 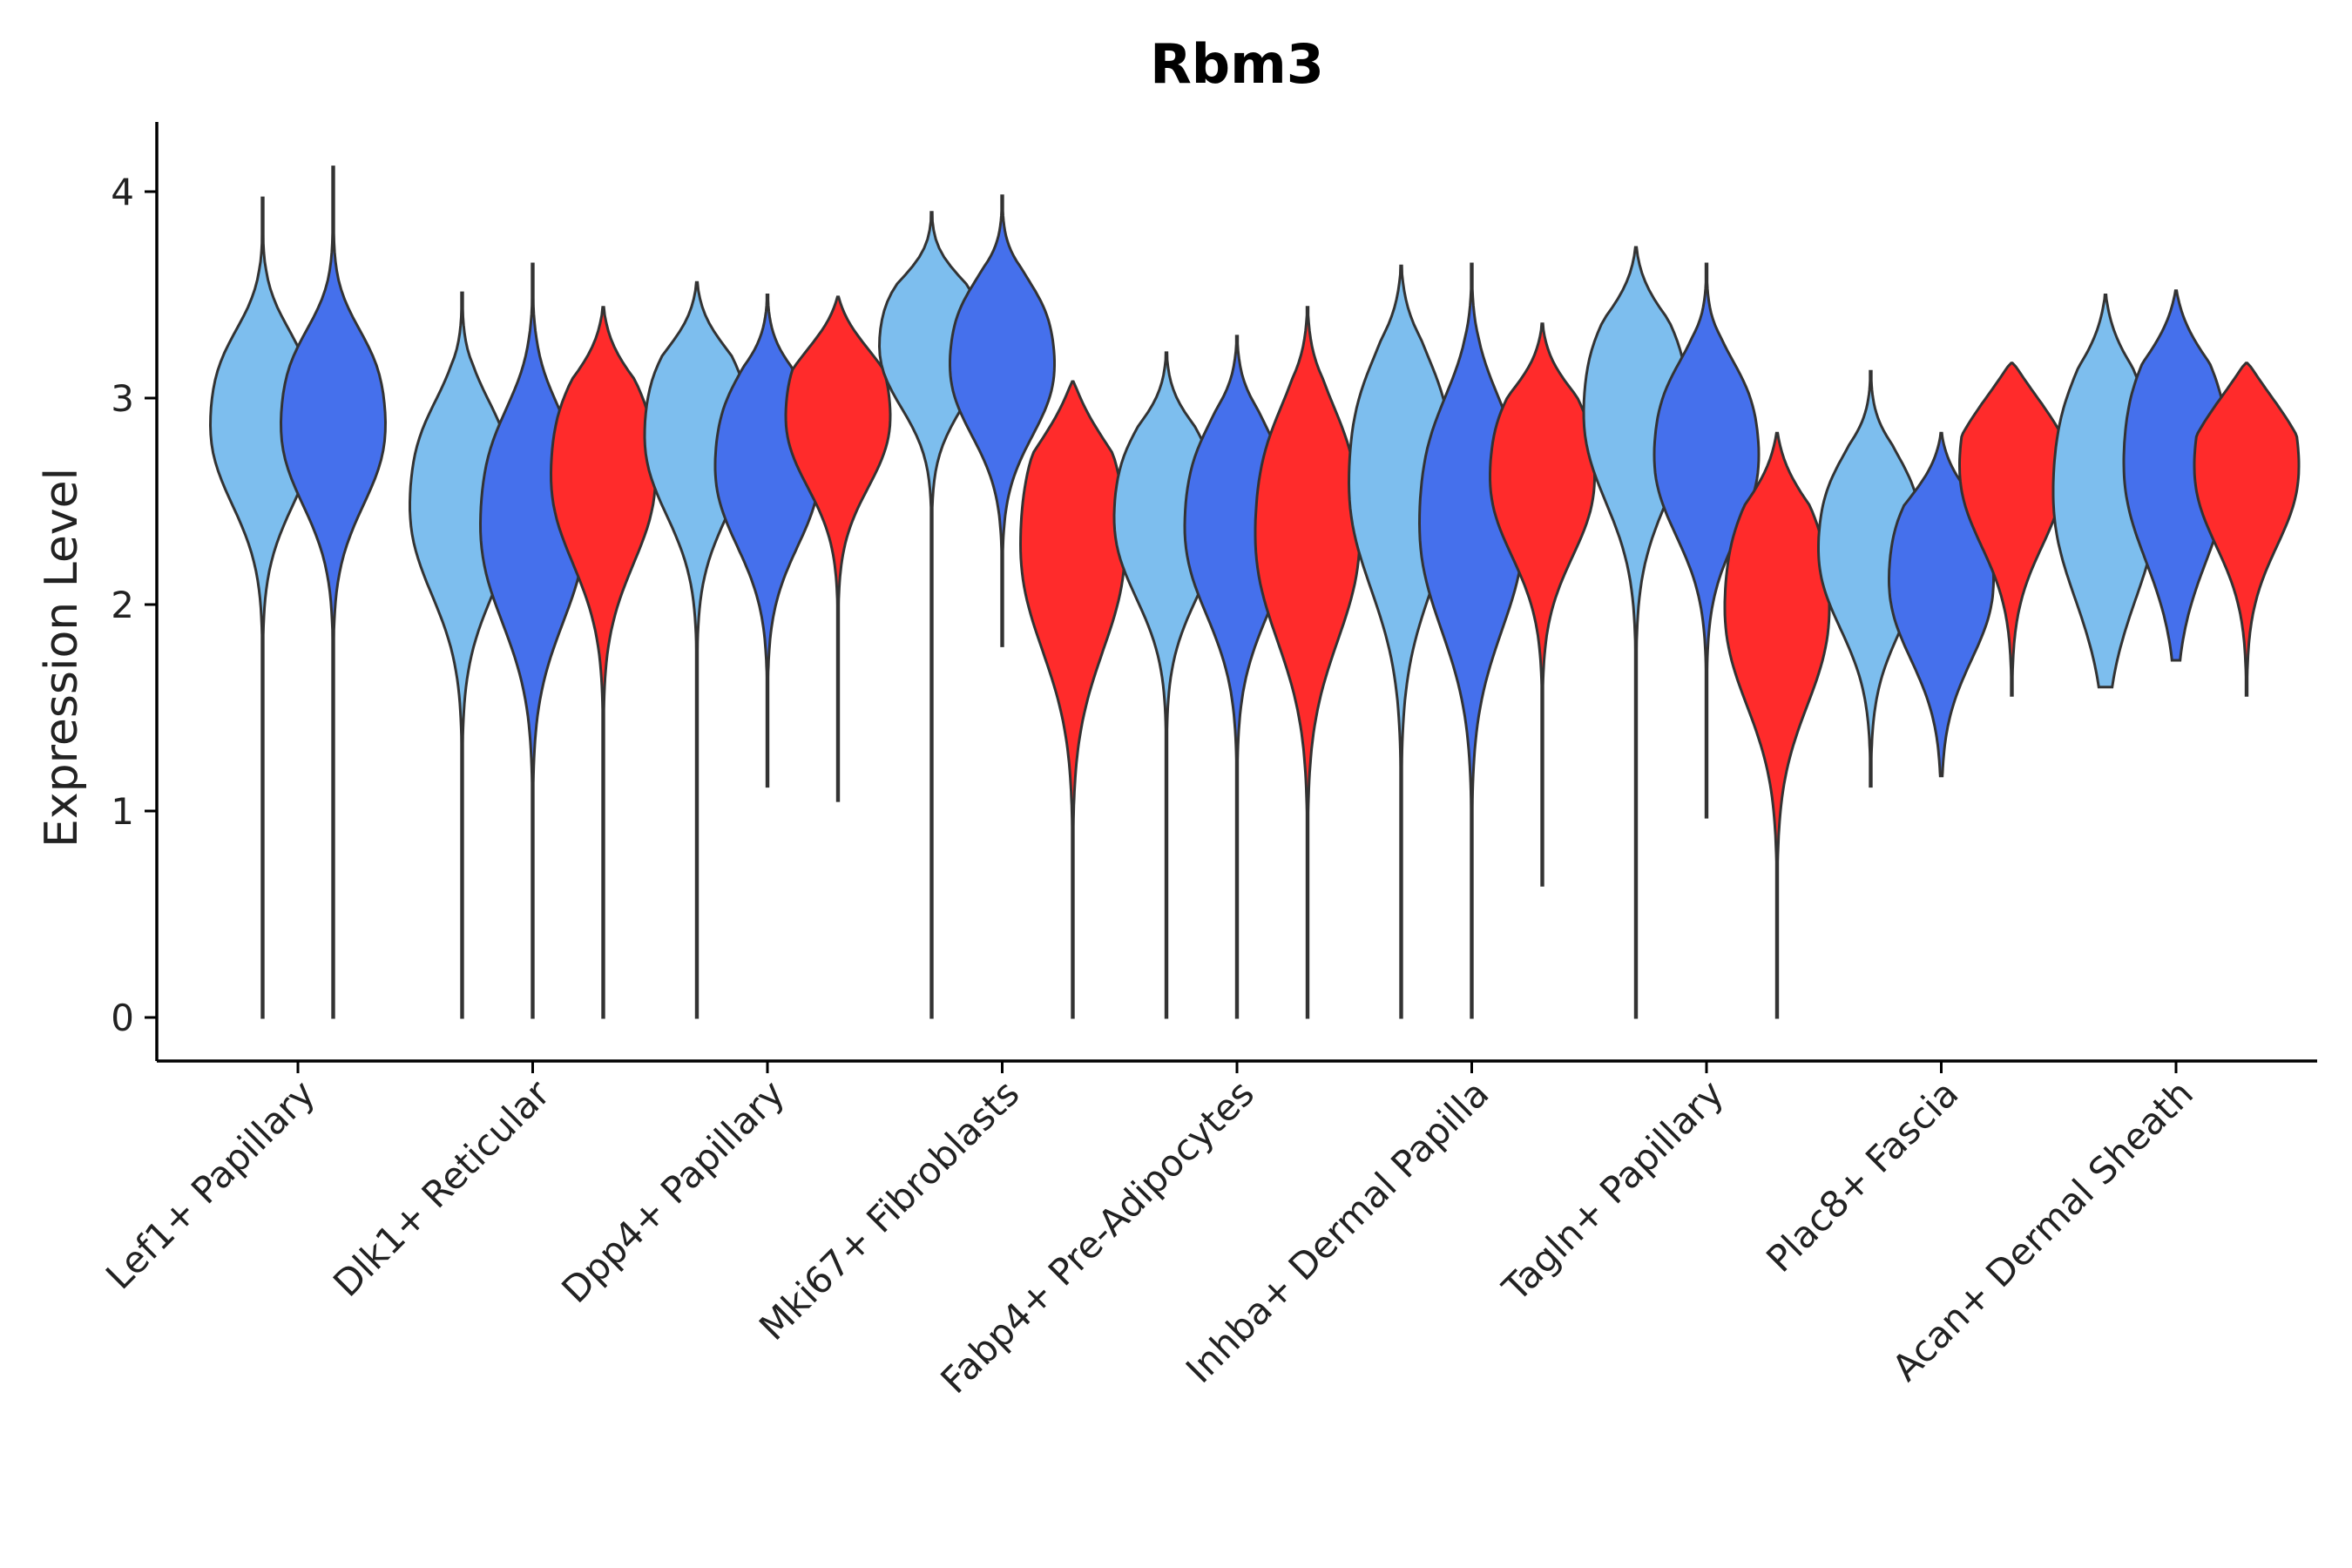 I want to click on x-tick-label: Dpp4+ Papillary, so click(x=673, y=1191).